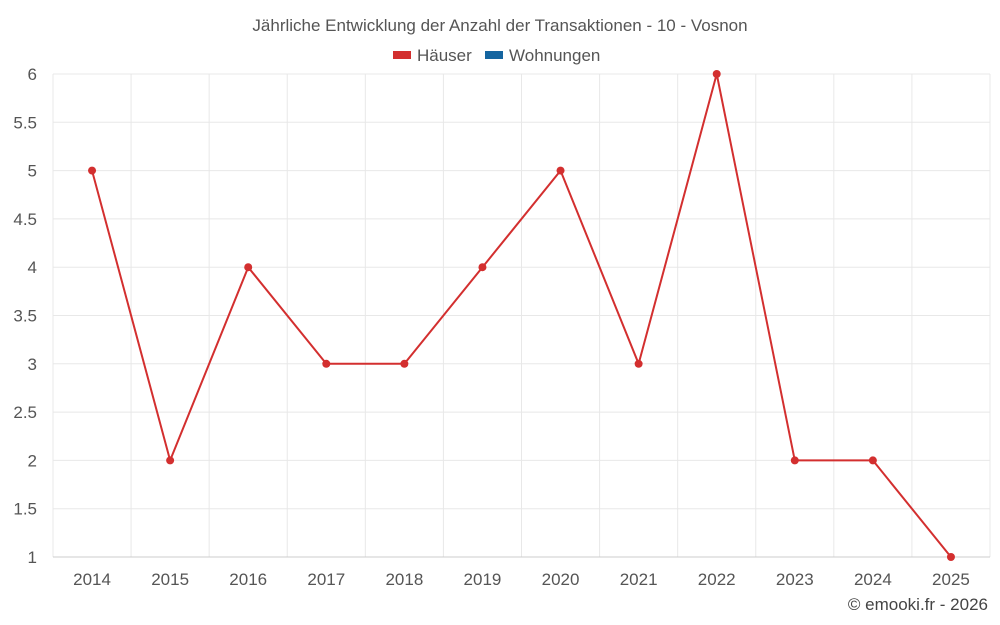  What do you see at coordinates (32, 557) in the screenshot?
I see `y-tick-label: 1` at bounding box center [32, 557].